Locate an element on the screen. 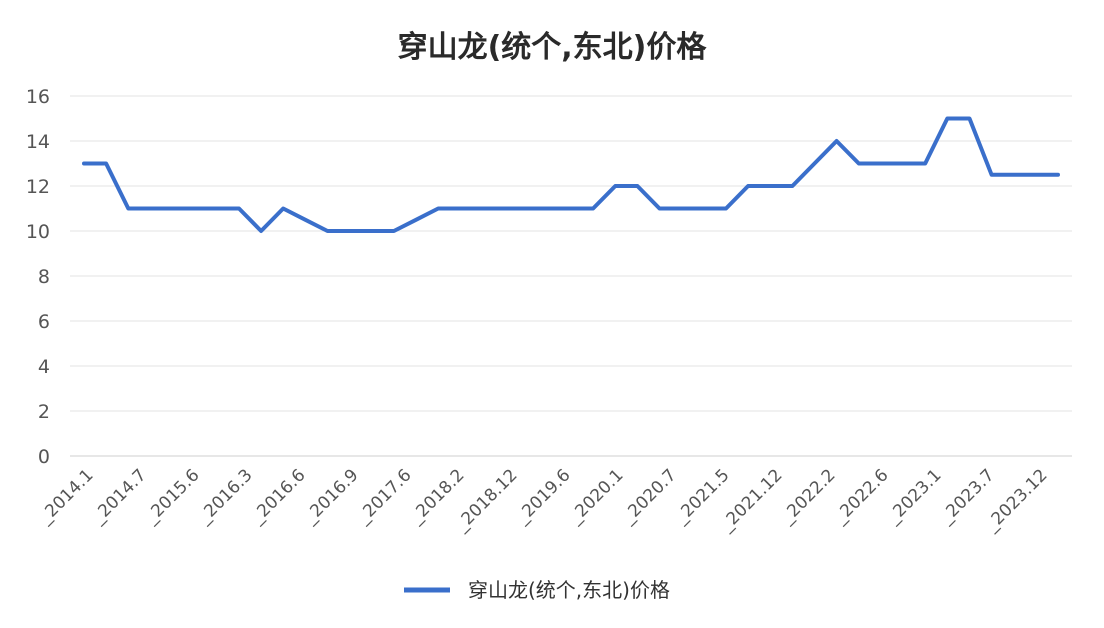  x-tick-label: _2023.1 is located at coordinates (914, 496).